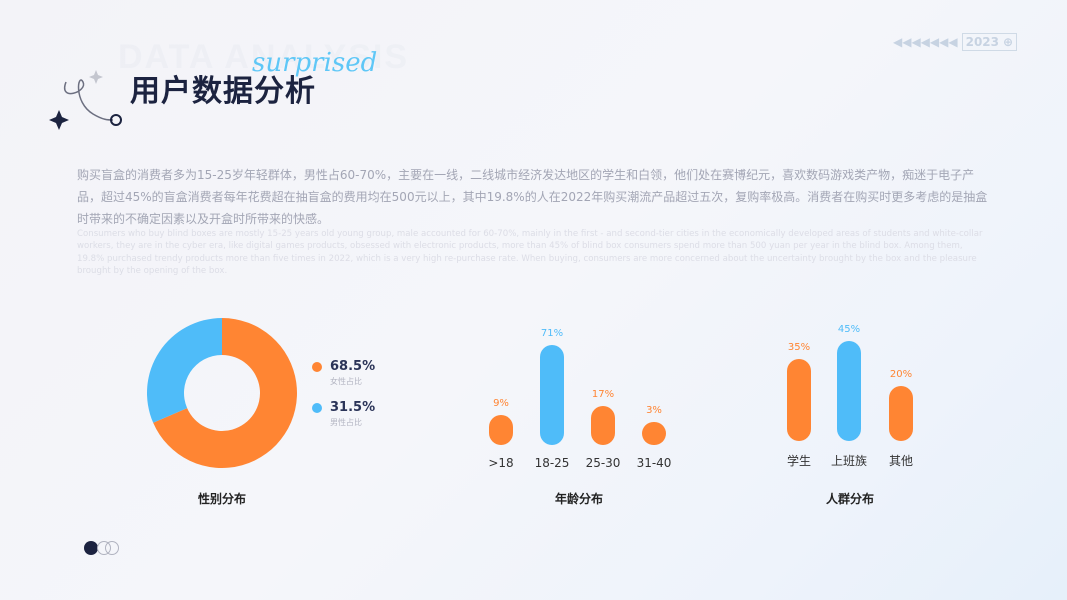  What do you see at coordinates (222, 499) in the screenshot?
I see `gender-chart-title: 性别分布` at bounding box center [222, 499].